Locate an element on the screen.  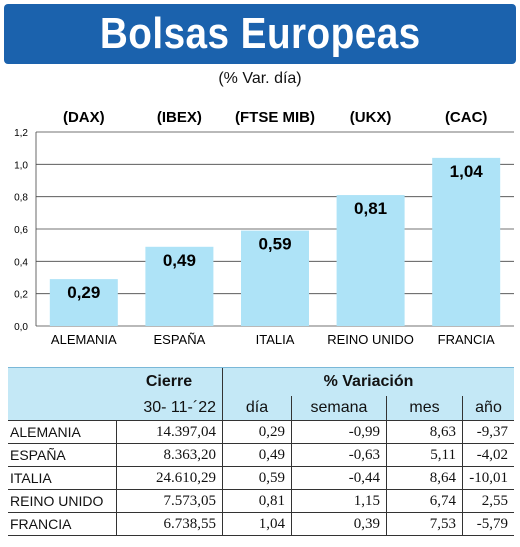
cell-mes: 5,11 is located at coordinates (424, 455).